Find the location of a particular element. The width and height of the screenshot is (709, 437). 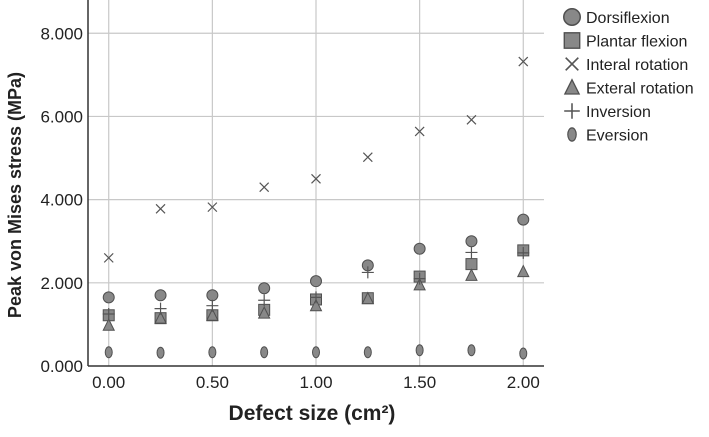

y-tick-label: 0.000 is located at coordinates (61, 366).